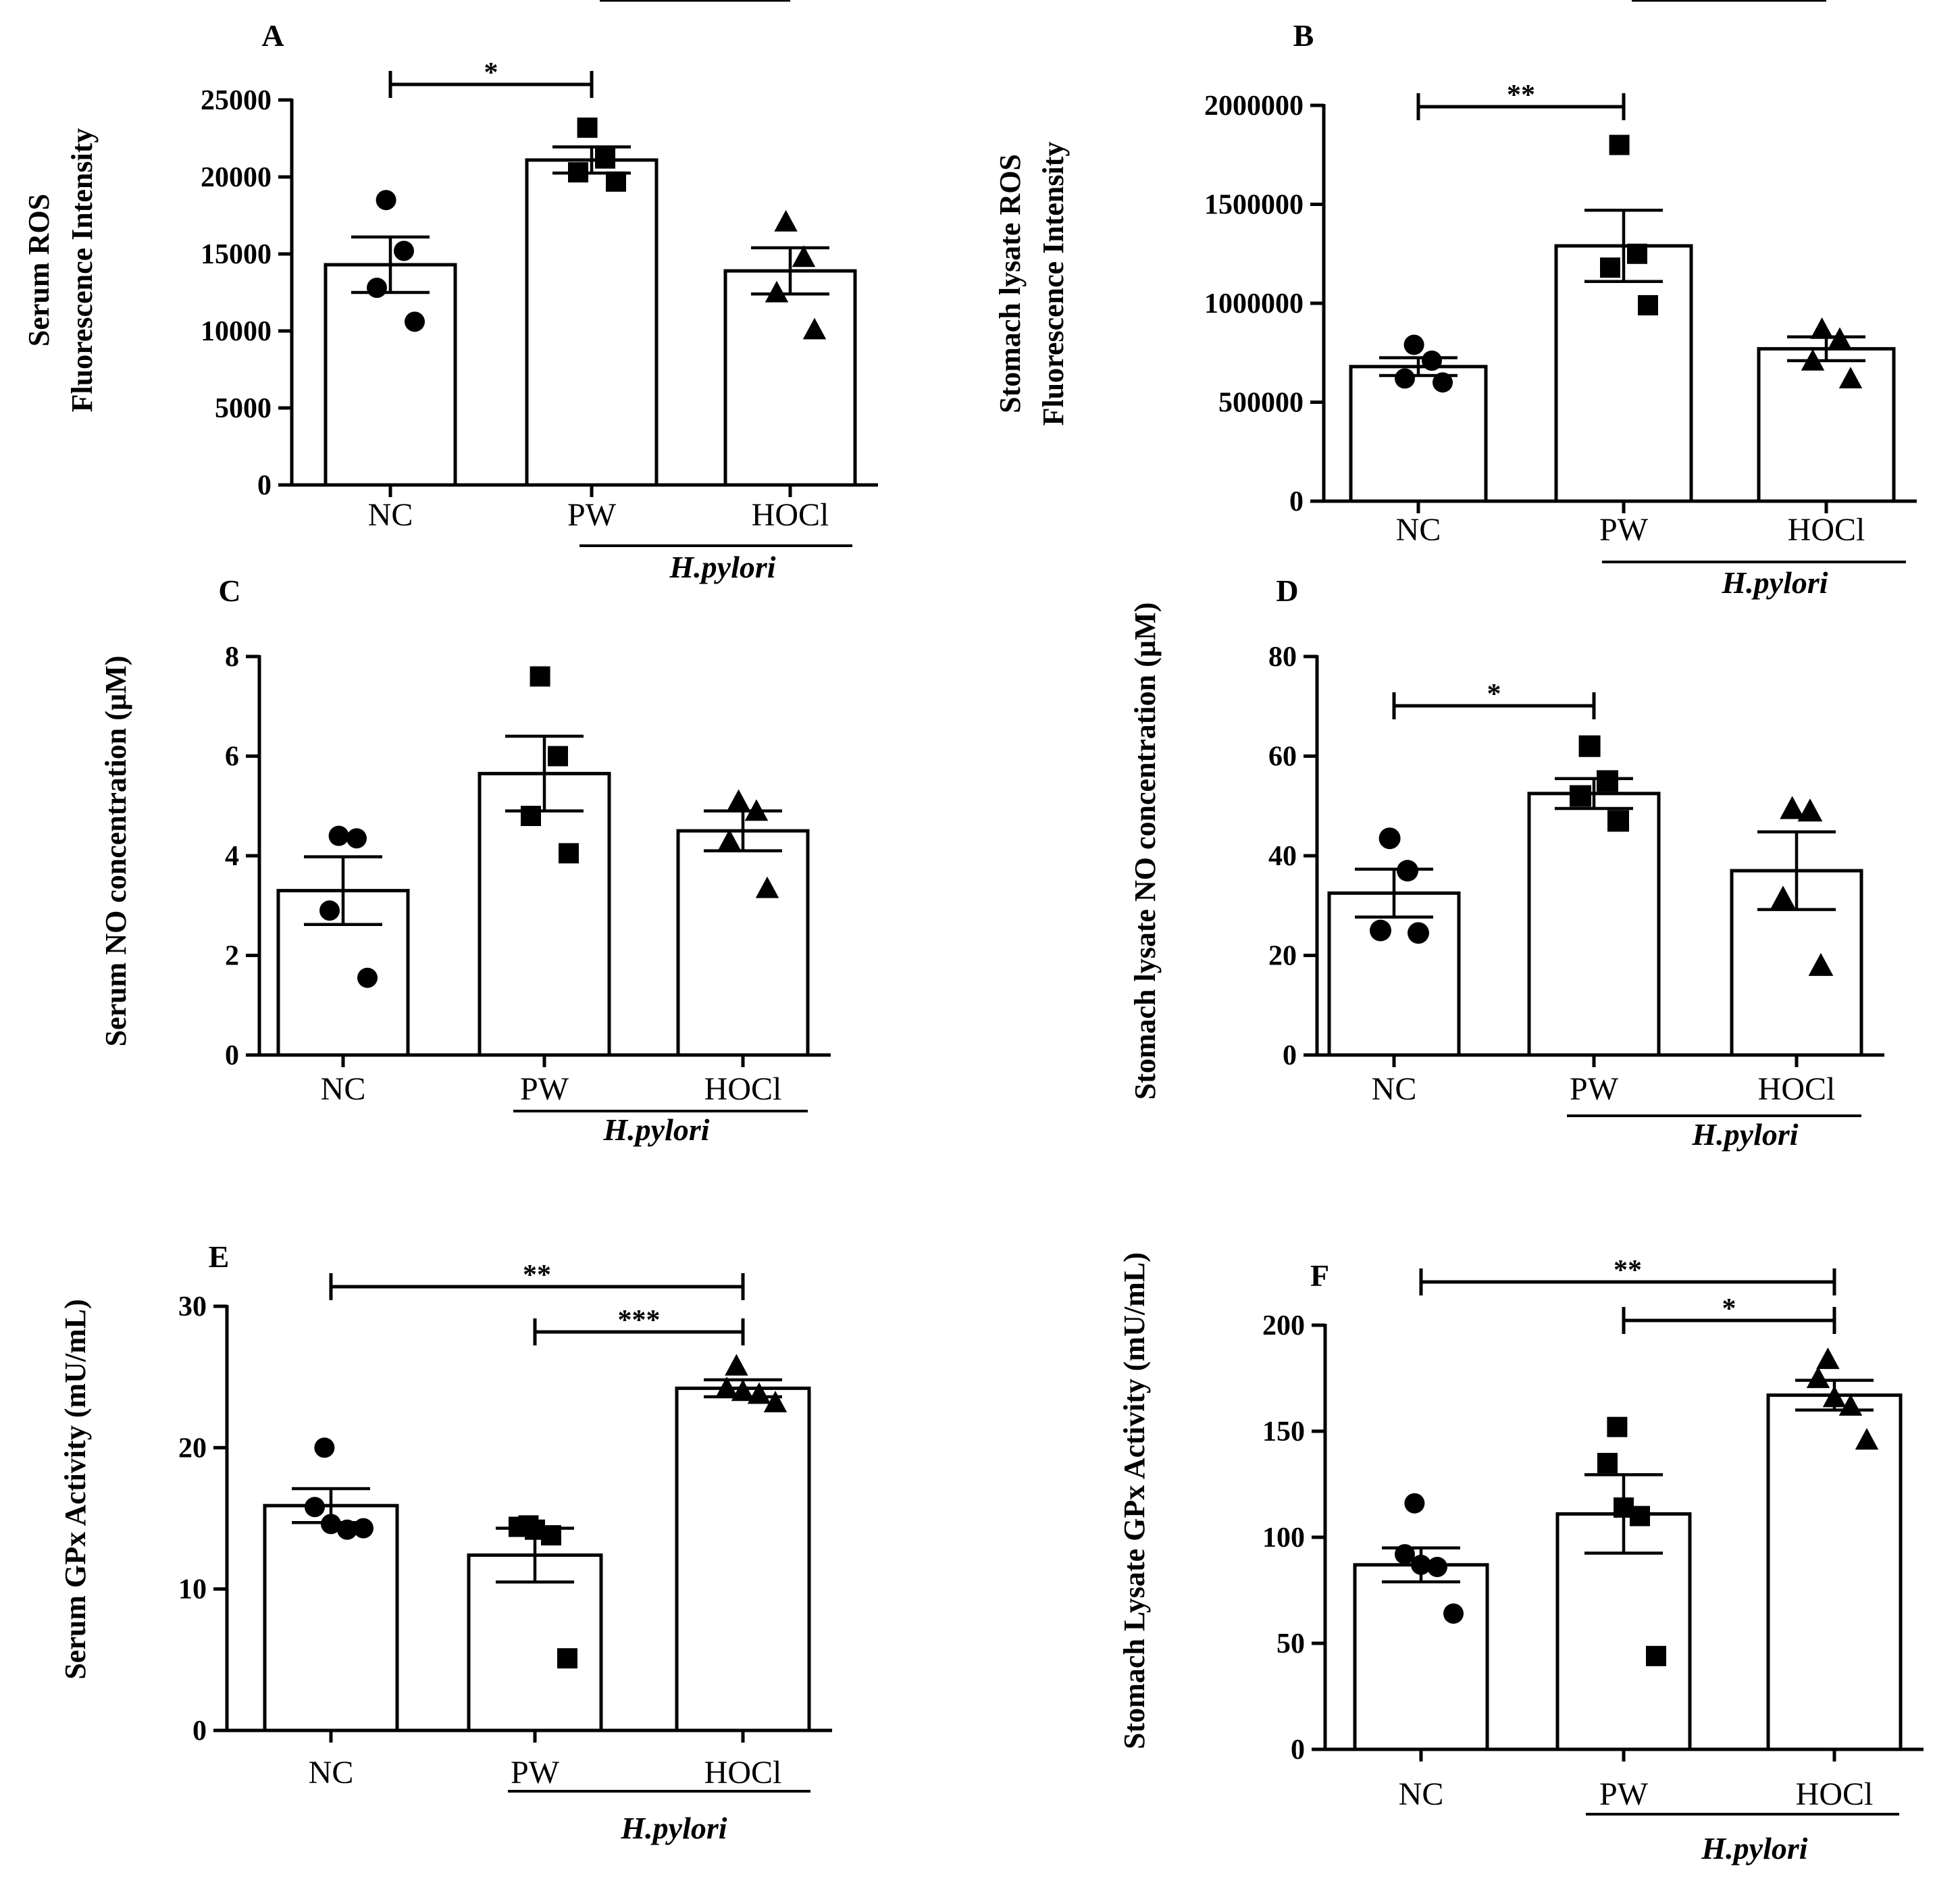 Image resolution: width=1960 pixels, height=1877 pixels. What do you see at coordinates (1146, 851) in the screenshot?
I see `y-axis-title: Stomach lysate NO concentration (µM)` at bounding box center [1146, 851].